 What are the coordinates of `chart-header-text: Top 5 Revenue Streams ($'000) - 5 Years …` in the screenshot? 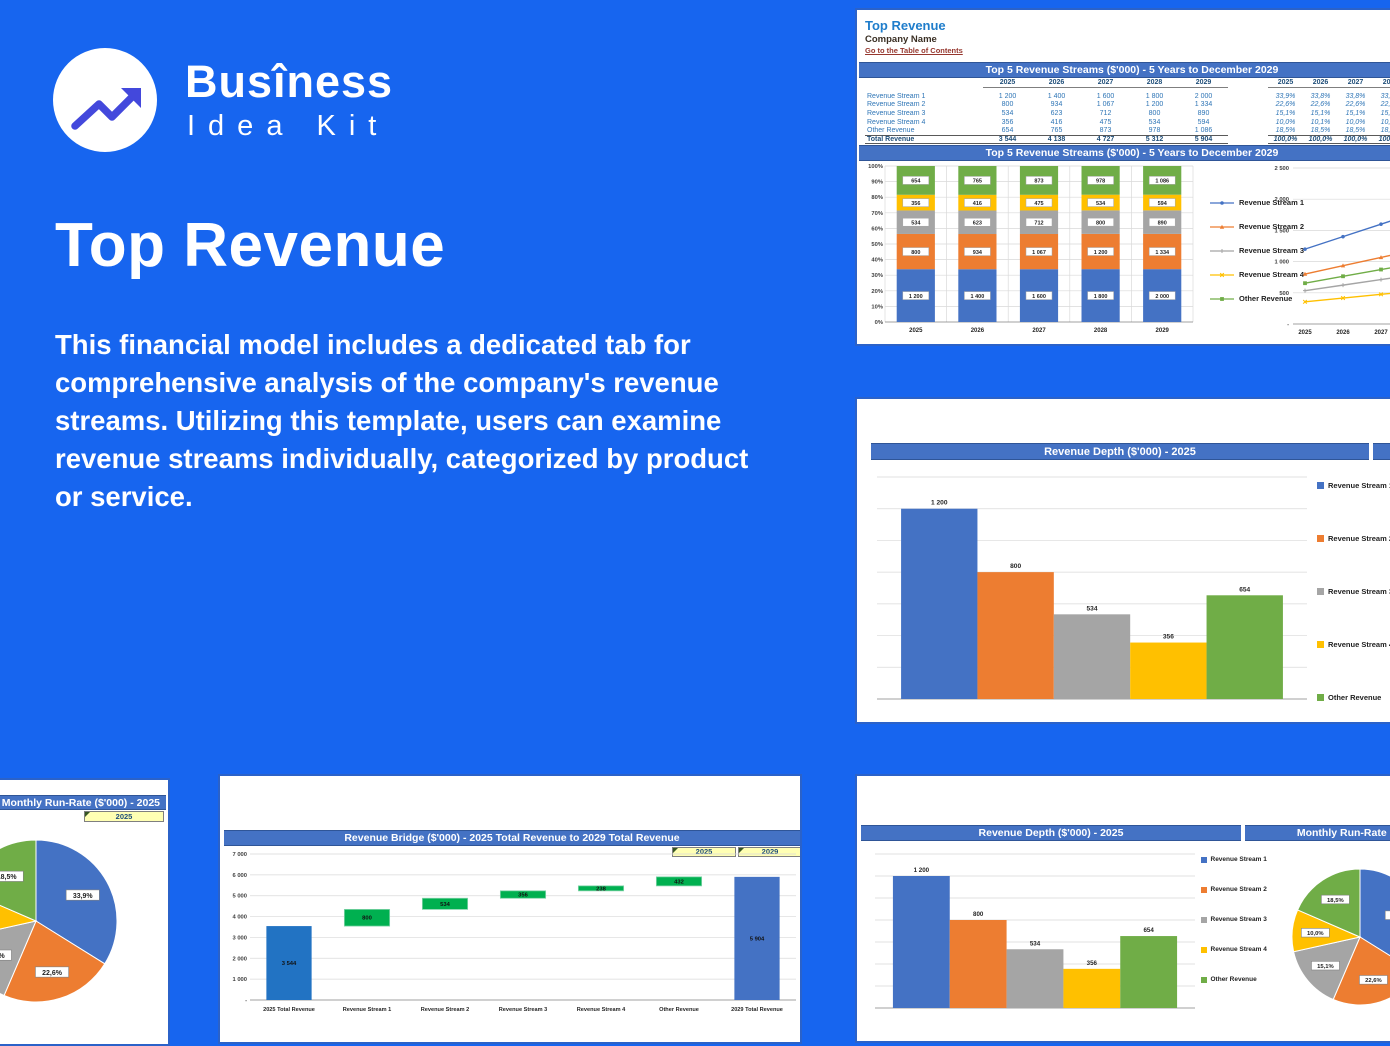 It's located at (1132, 153).